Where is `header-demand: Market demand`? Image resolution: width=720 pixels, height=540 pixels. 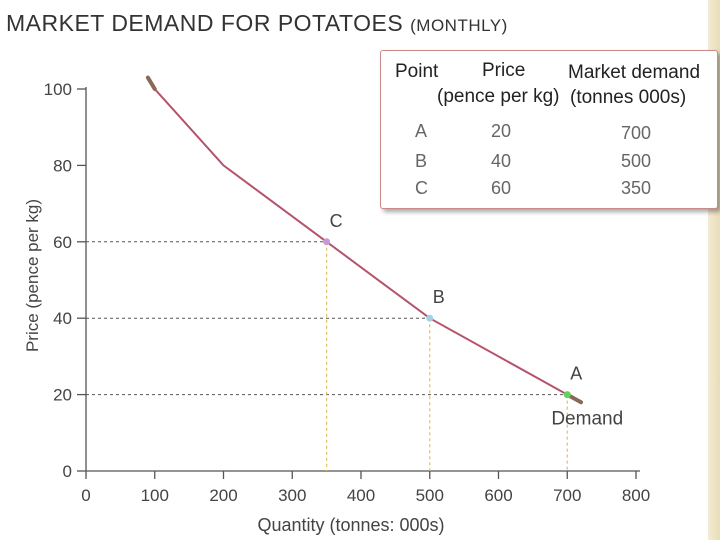
header-demand: Market demand is located at coordinates (634, 72).